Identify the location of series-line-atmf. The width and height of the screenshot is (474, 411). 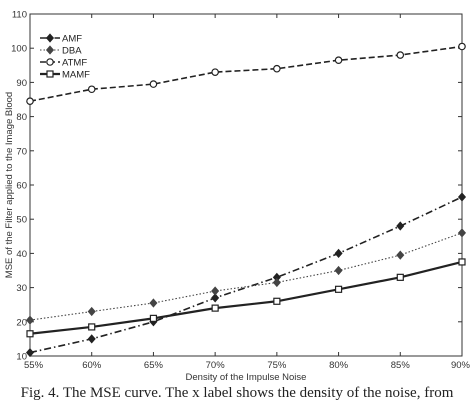
(246, 73).